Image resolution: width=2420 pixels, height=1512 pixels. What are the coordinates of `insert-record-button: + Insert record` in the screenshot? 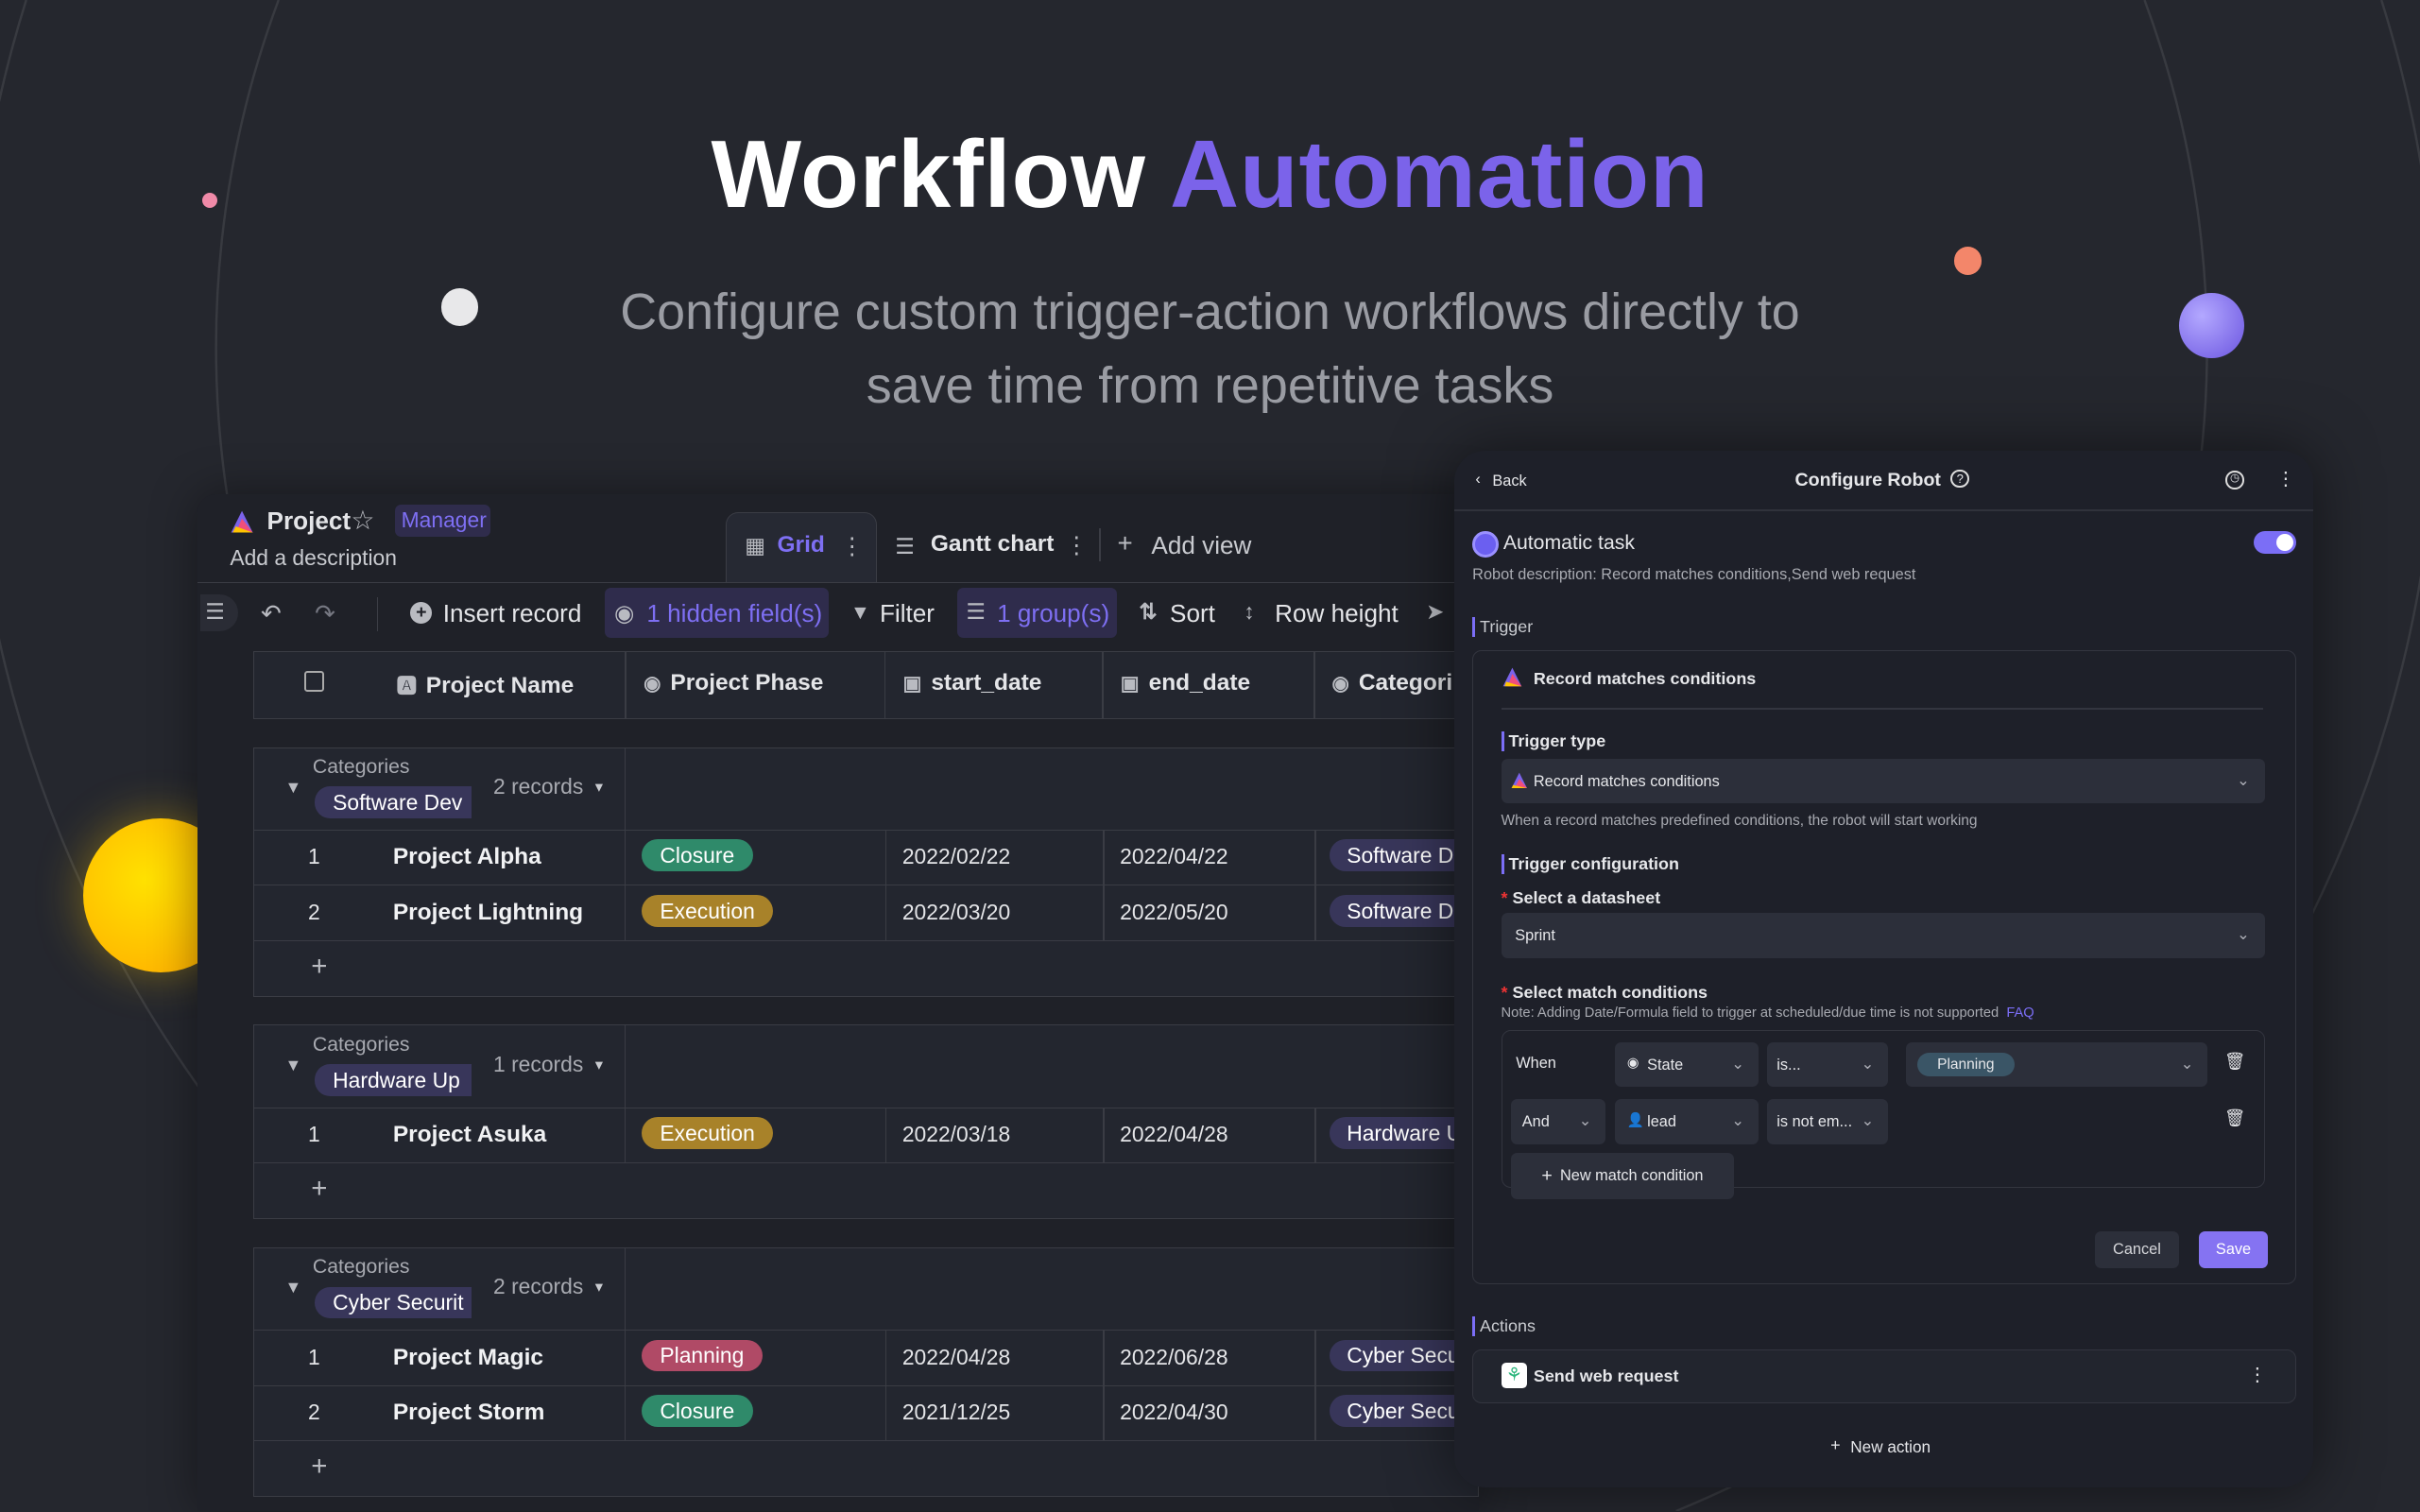 It's located at (502, 616).